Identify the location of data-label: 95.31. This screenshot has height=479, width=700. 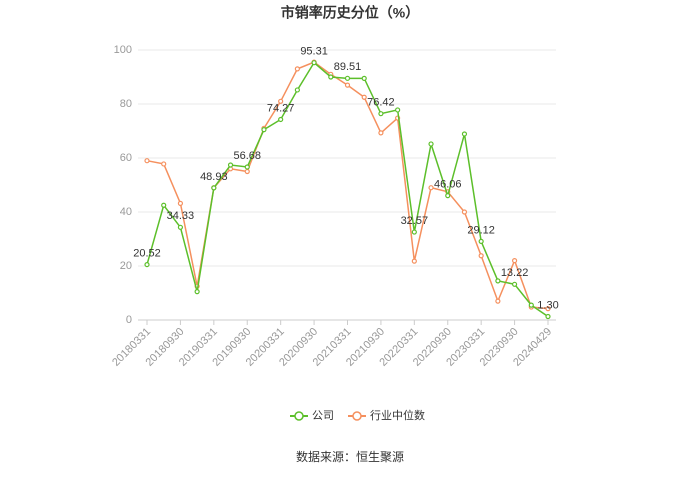
(314, 52).